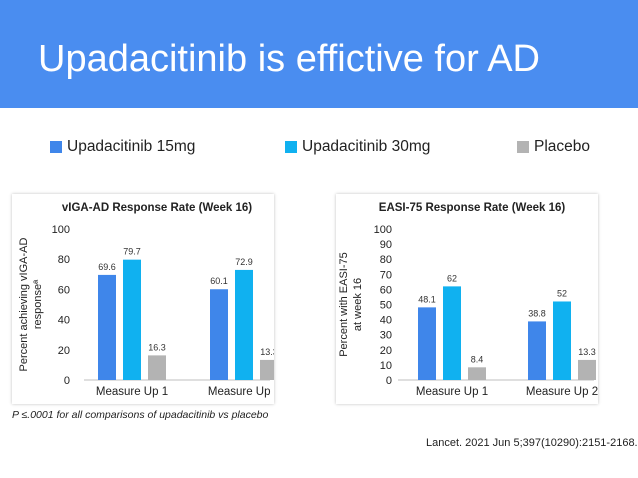 Image resolution: width=638 pixels, height=478 pixels. I want to click on y-axis-label: Percent with EASI-75, so click(344, 304).